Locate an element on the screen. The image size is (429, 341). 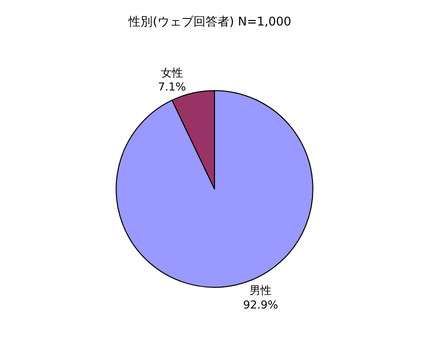
slice-label: 男性 is located at coordinates (261, 291).